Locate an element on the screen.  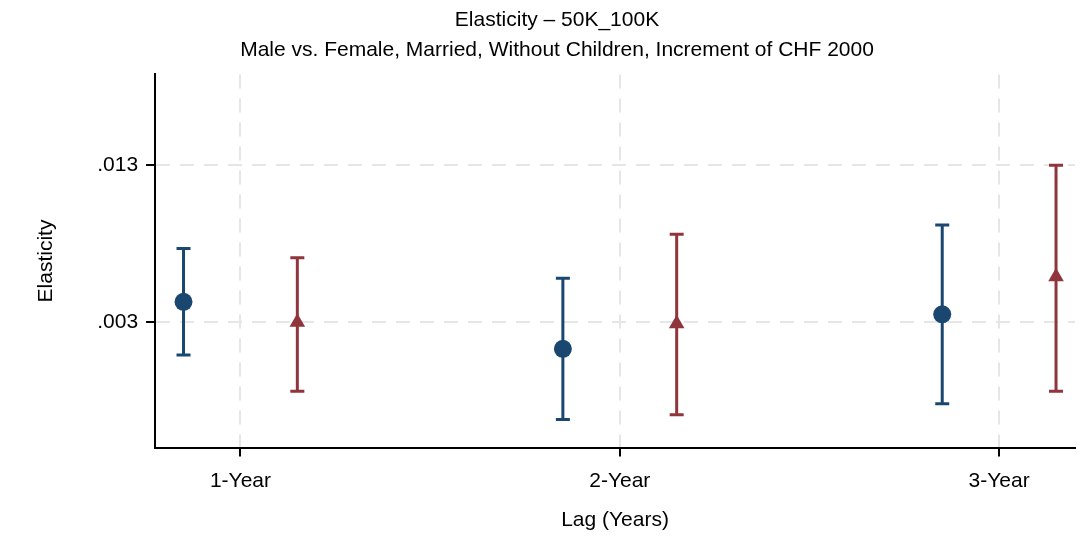
y-tick-label: .013 is located at coordinates (118, 164).